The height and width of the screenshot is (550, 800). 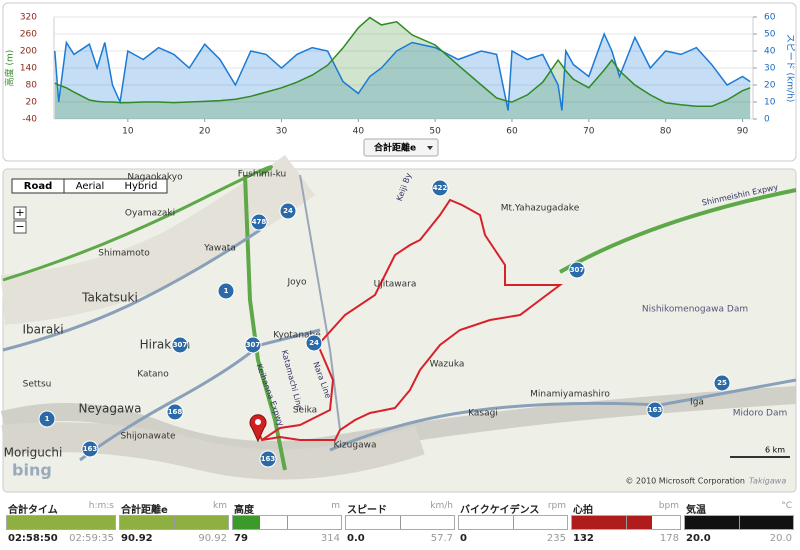 What do you see at coordinates (220, 506) in the screenshot?
I see `stat-unit: km` at bounding box center [220, 506].